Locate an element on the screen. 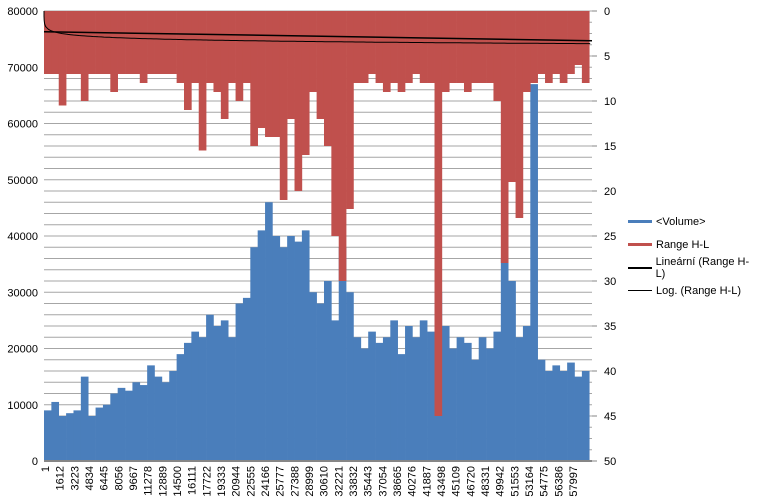 This screenshot has height=501, width=757. x-tick-label: 19333 is located at coordinates (222, 481).